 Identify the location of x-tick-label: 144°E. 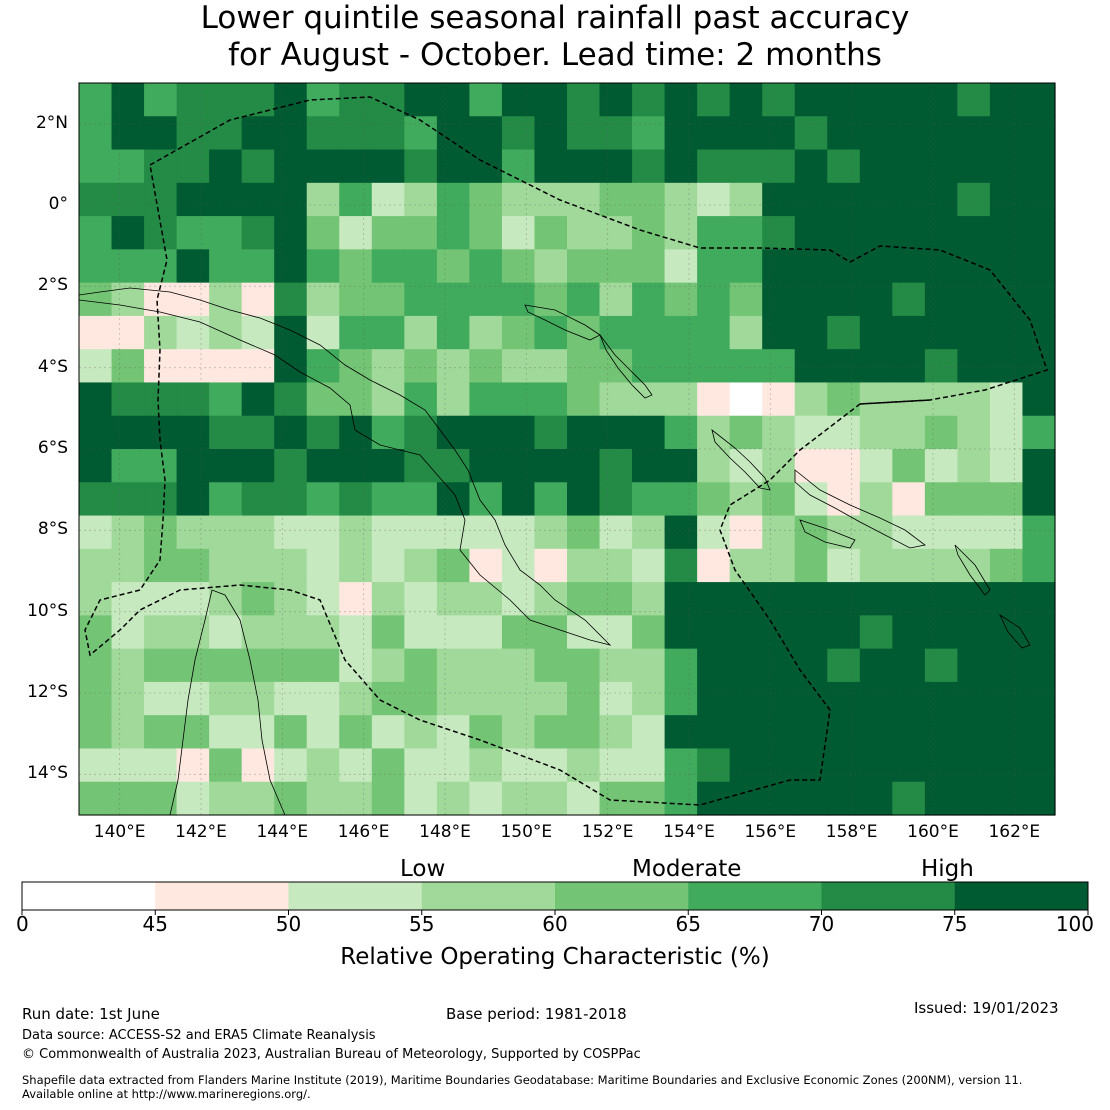
(282, 832).